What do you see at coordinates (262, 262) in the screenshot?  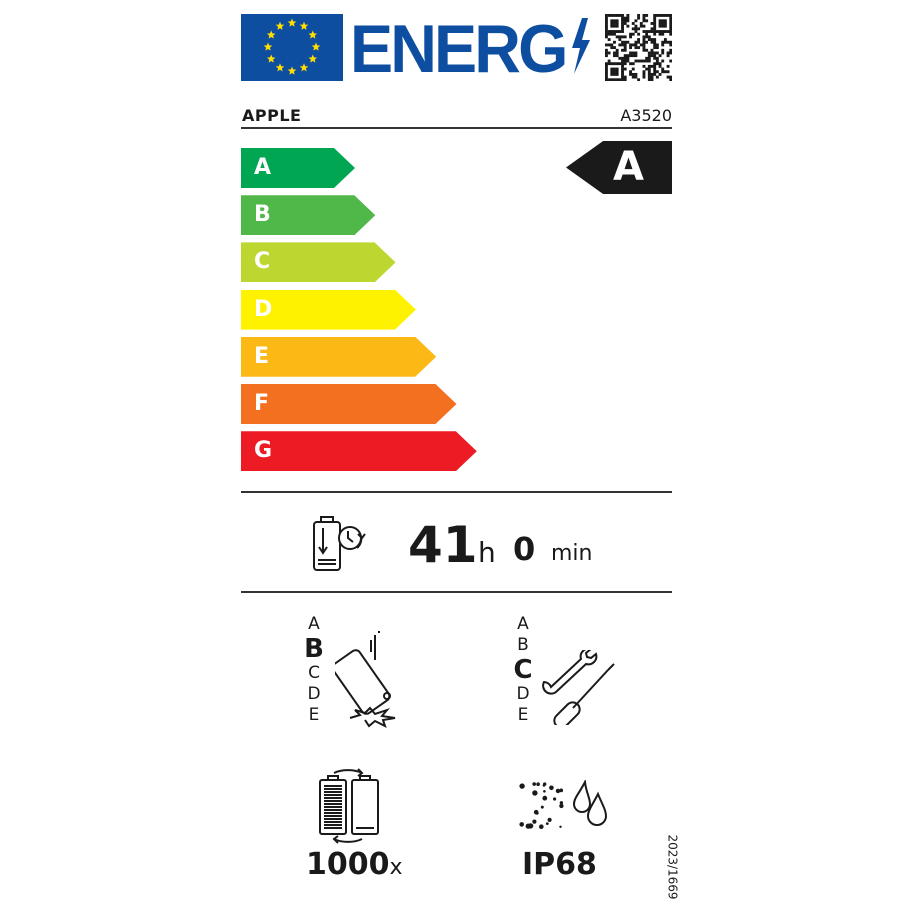 I see `energy-class-letter: C` at bounding box center [262, 262].